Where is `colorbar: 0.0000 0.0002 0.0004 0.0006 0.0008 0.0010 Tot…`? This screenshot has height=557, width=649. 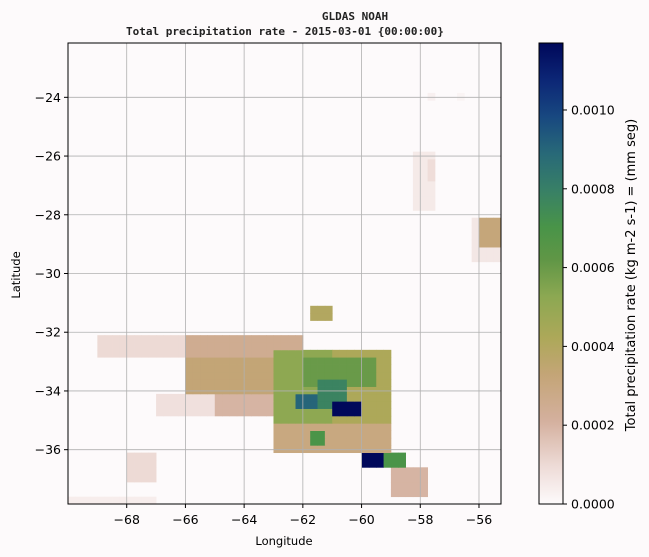
colorbar: 0.0000 0.0002 0.0004 0.0006 0.0008 0.0010 Tot… is located at coordinates (588, 277).